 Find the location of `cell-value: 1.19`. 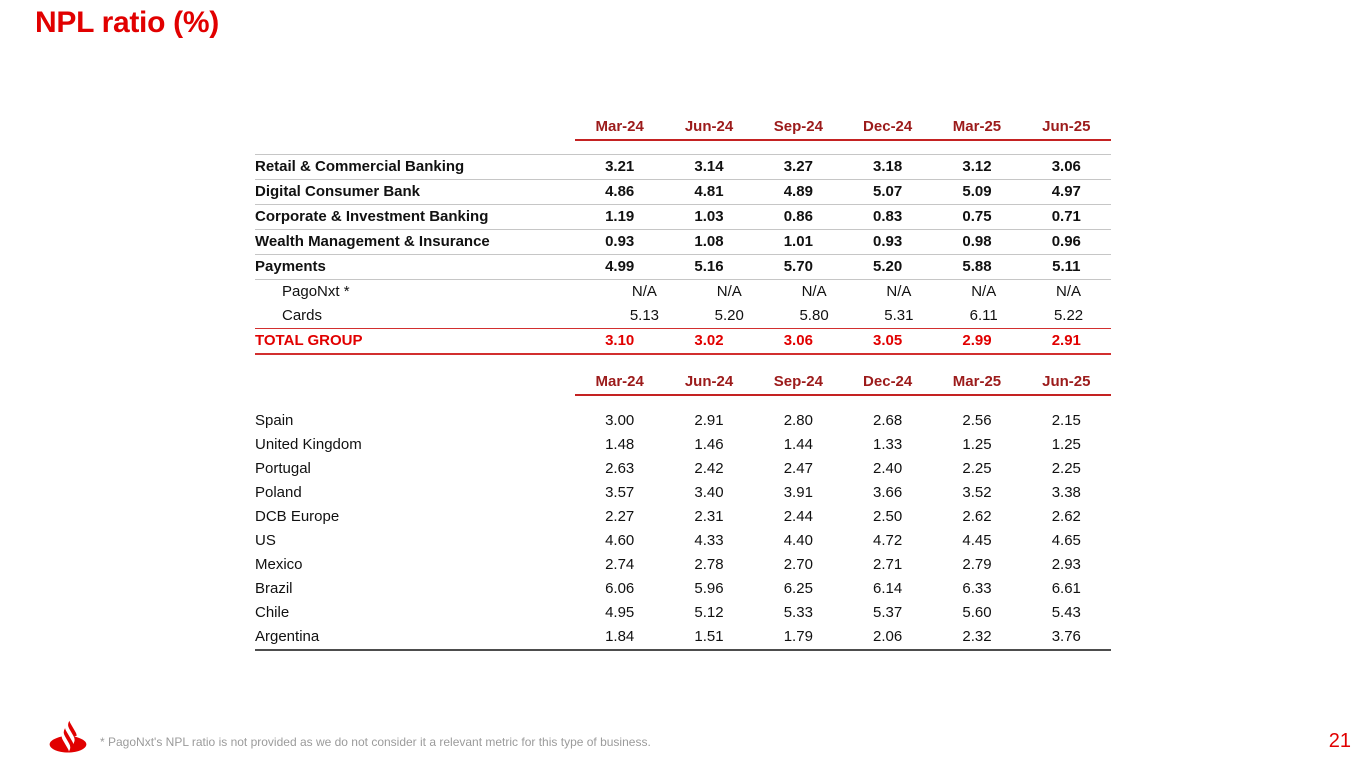

cell-value: 1.19 is located at coordinates (620, 216).